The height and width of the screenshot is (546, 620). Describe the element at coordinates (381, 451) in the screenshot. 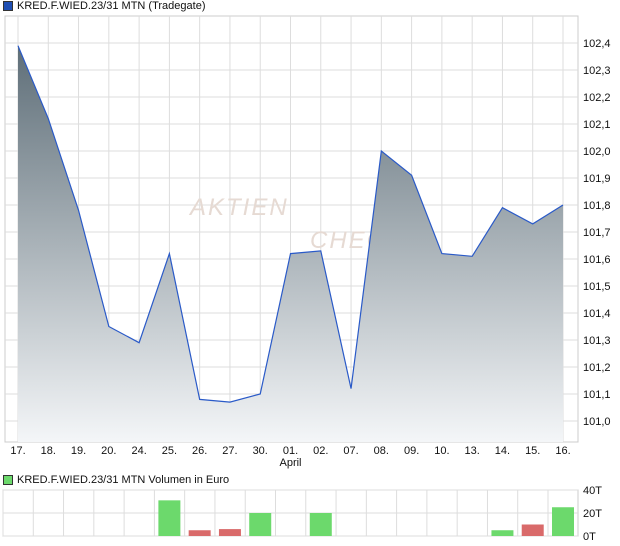

I see `x-tick-label: 08.` at that location.